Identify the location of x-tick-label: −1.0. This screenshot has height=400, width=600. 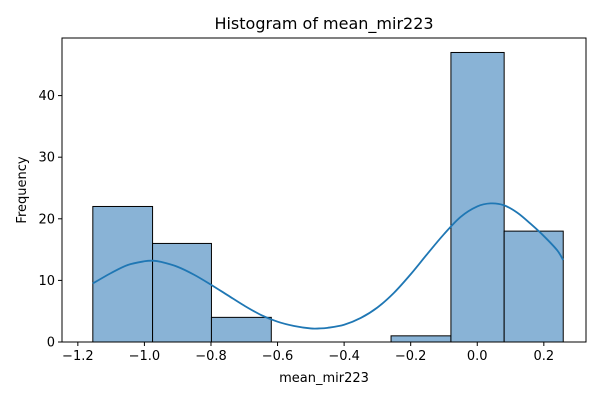
(145, 356).